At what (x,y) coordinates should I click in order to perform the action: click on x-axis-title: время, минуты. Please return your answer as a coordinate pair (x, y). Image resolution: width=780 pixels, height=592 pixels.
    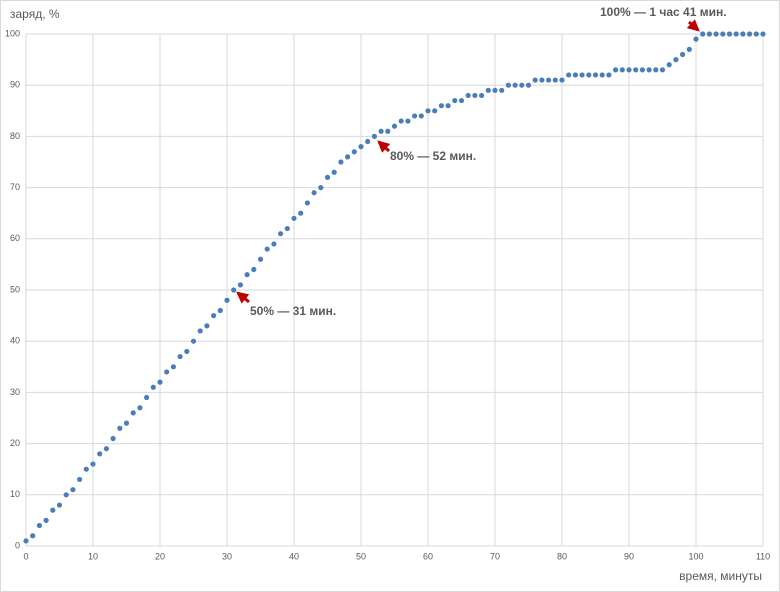
    Looking at the image, I should click on (720, 576).